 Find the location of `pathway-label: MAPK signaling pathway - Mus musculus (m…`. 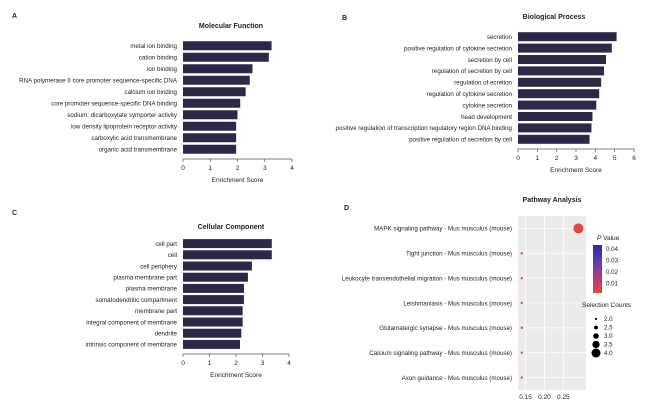

pathway-label: MAPK signaling pathway - Mus musculus (m… is located at coordinates (443, 229).